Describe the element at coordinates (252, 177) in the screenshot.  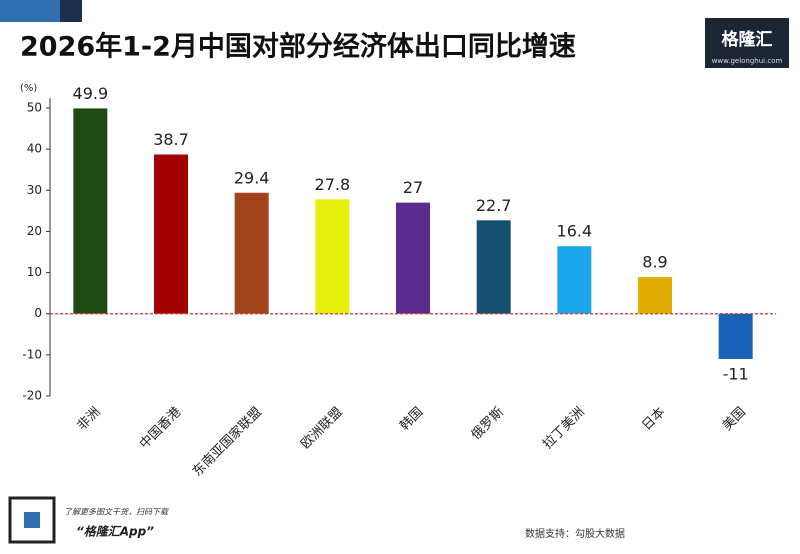
I see `value-label: 29.4` at that location.